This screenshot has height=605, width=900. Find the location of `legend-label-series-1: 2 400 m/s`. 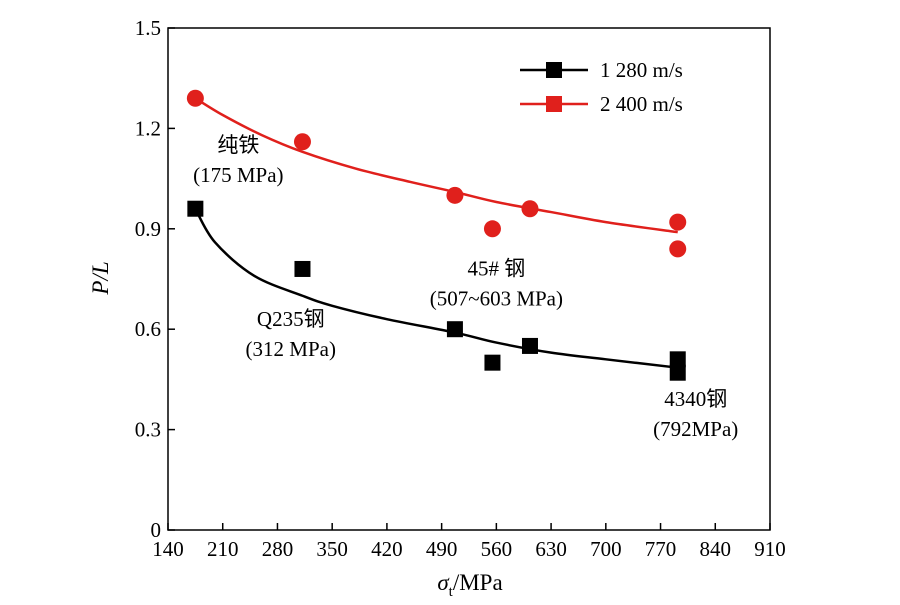

legend-label-series-1: 2 400 m/s is located at coordinates (641, 104).